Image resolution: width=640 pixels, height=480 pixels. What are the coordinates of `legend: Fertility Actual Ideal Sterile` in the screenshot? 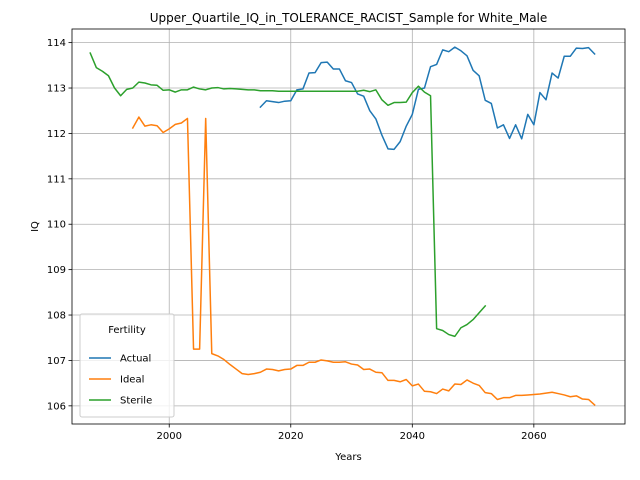 It's located at (127, 365).